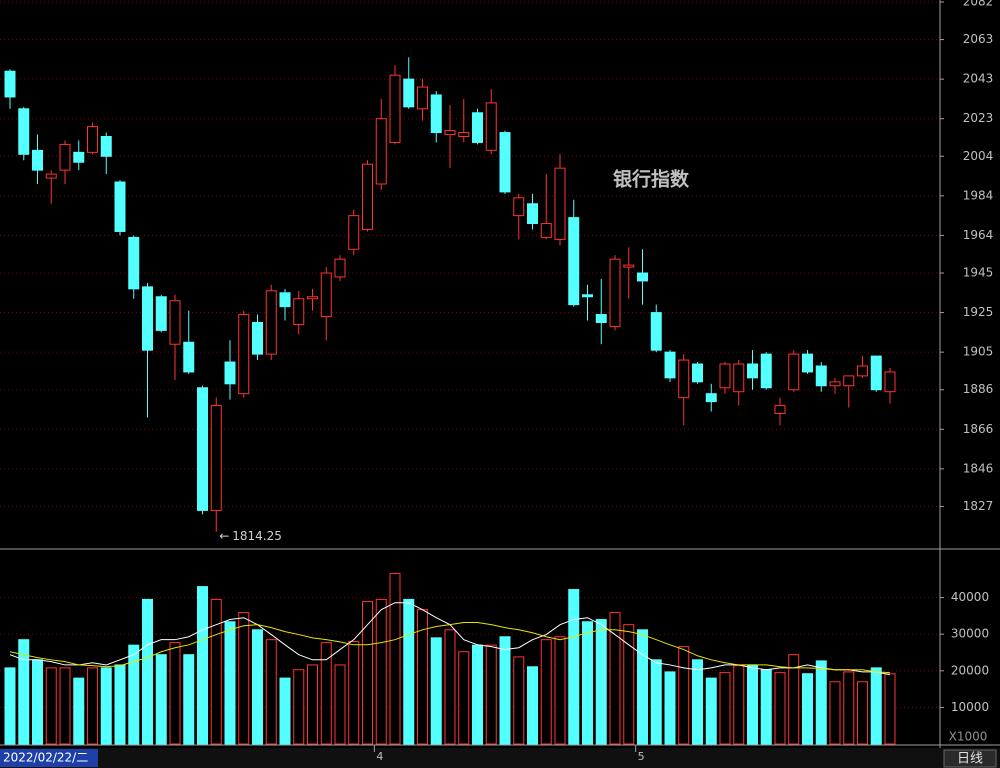 This screenshot has height=768, width=1000. What do you see at coordinates (978, 39) in the screenshot?
I see `y-tick-label: 2063` at bounding box center [978, 39].